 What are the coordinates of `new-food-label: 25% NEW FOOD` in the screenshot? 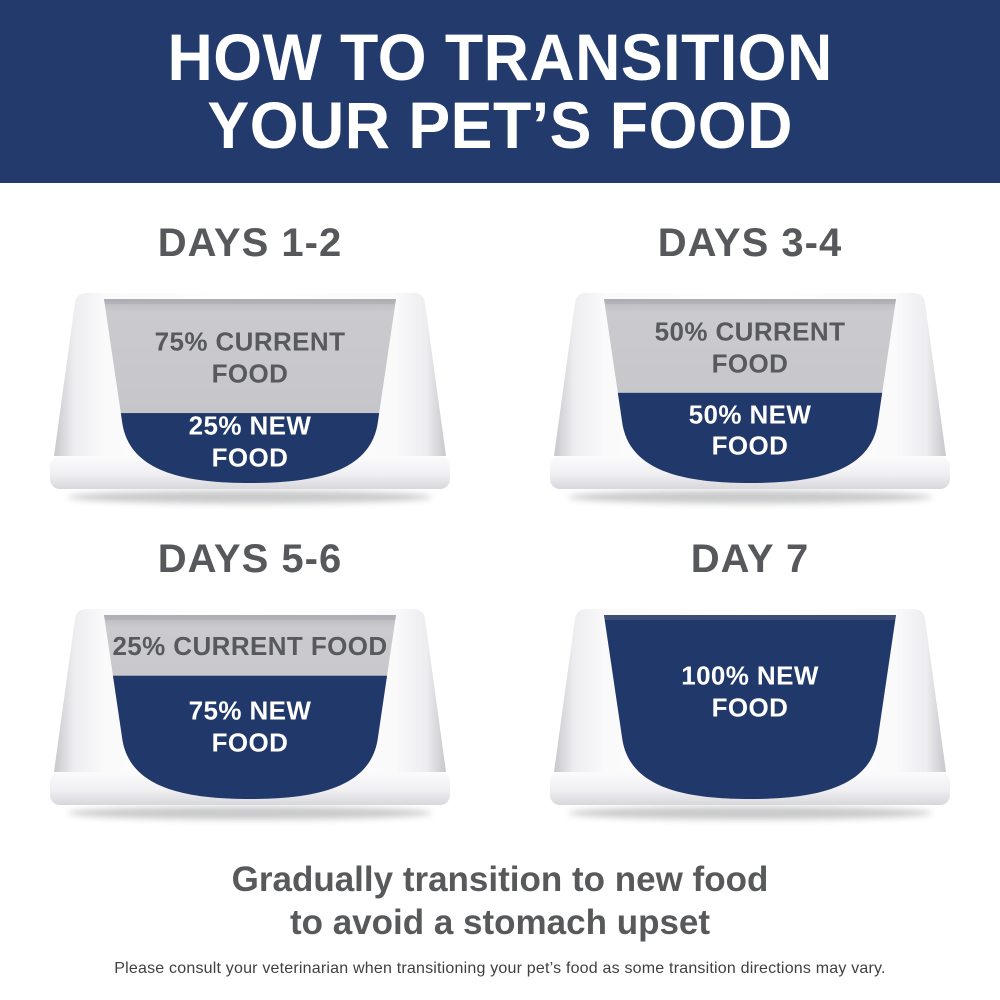 It's located at (250, 442).